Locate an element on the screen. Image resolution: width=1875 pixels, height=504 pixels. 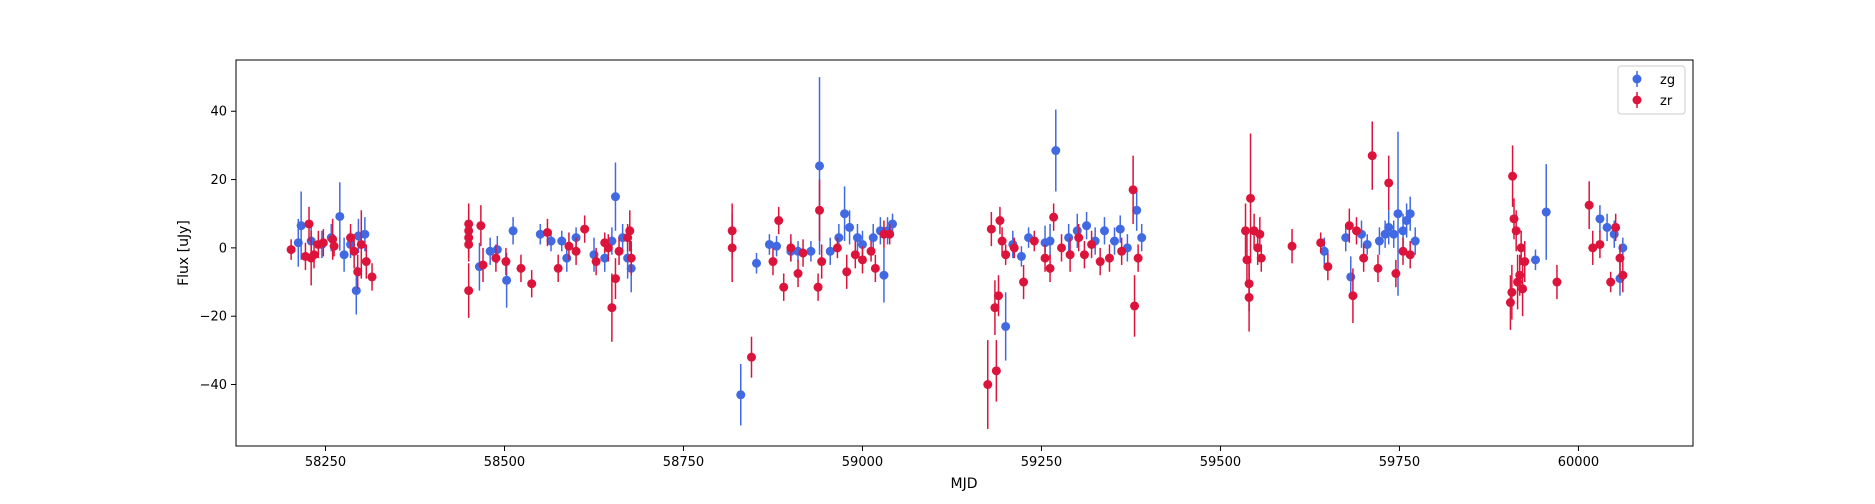
legend: zg zr is located at coordinates (1651, 90).